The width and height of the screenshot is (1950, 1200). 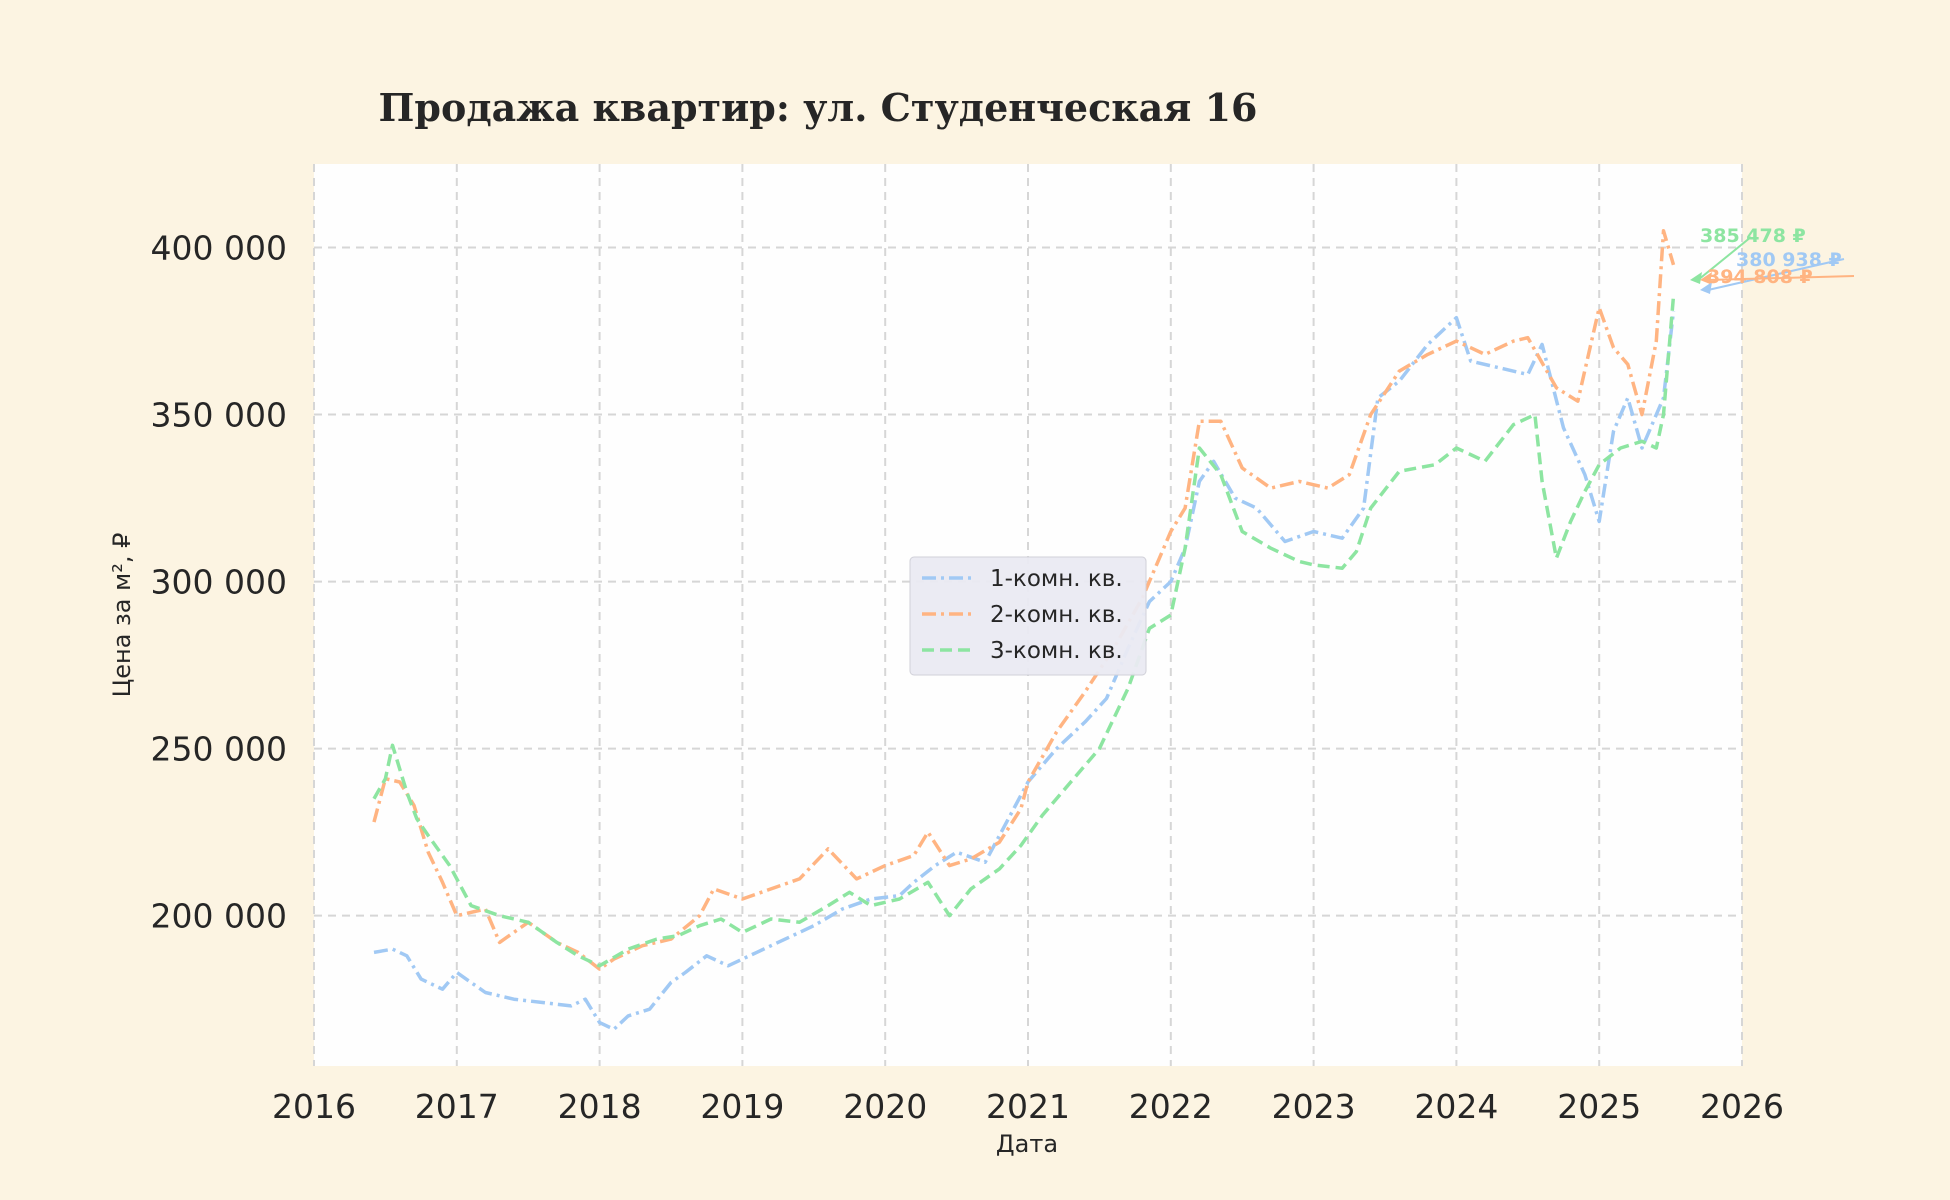 What do you see at coordinates (1599, 1106) in the screenshot?
I see `x-tick-label: 2025` at bounding box center [1599, 1106].